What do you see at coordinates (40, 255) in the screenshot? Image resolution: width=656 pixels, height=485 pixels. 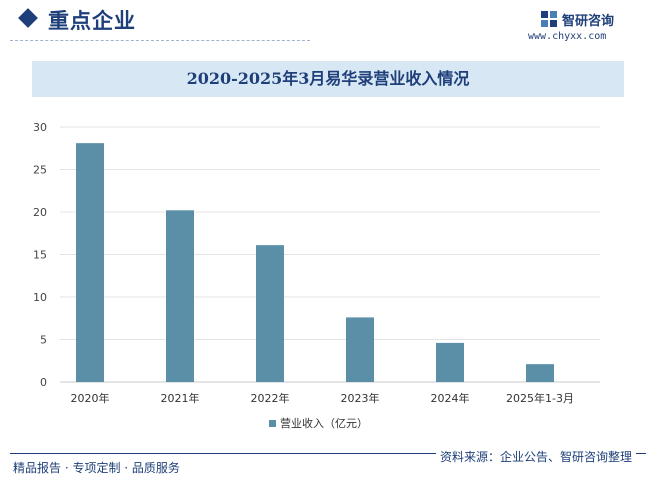 I see `y-tick-label: 15` at bounding box center [40, 255].